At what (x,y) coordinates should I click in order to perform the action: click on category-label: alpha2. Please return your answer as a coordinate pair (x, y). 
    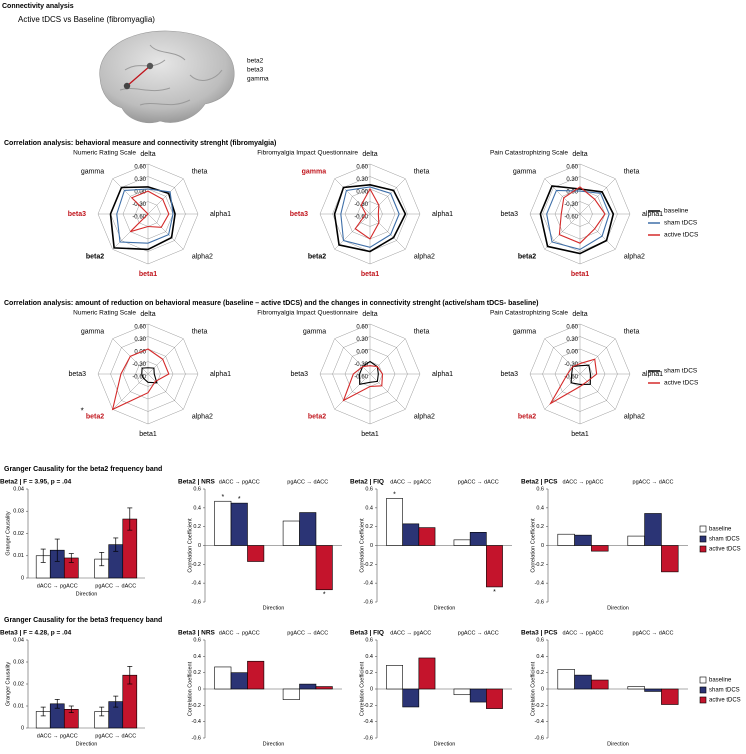
    Looking at the image, I should click on (634, 416).